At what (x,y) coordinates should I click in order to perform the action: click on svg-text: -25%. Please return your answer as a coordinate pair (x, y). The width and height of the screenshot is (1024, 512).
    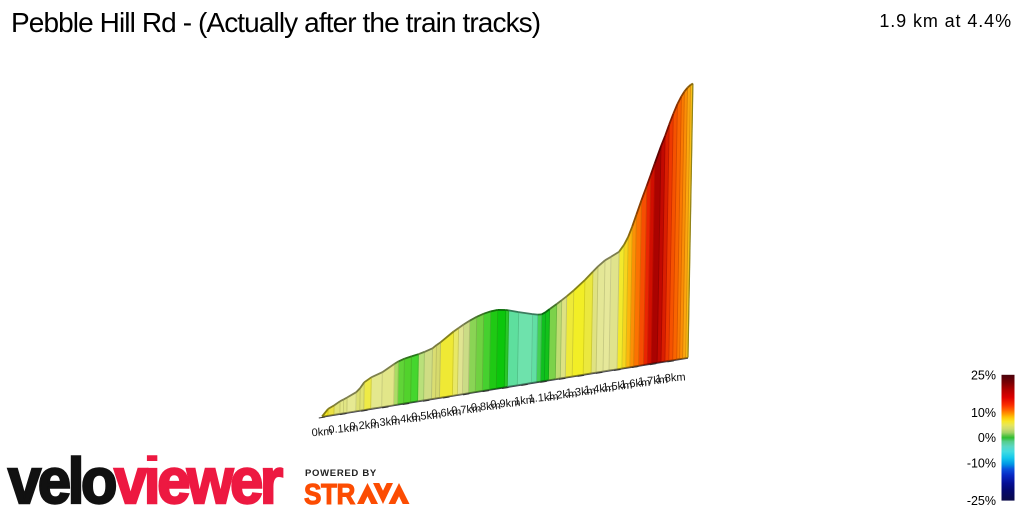
    Looking at the image, I should click on (981, 501).